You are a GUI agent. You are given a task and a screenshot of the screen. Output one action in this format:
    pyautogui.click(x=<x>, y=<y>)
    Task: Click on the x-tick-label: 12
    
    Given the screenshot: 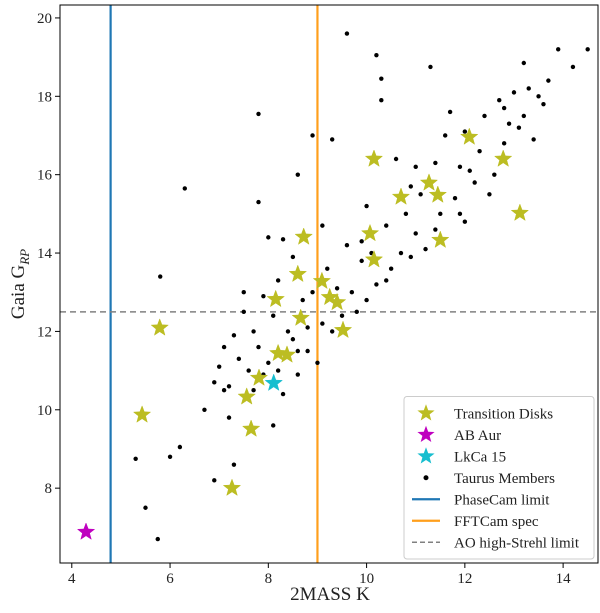 What is the action you would take?
    pyautogui.click(x=464, y=579)
    